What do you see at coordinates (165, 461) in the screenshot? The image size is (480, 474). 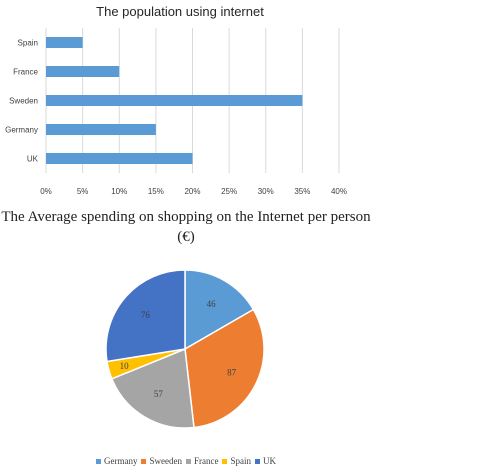 I see `legend-label: Sweeden` at bounding box center [165, 461].